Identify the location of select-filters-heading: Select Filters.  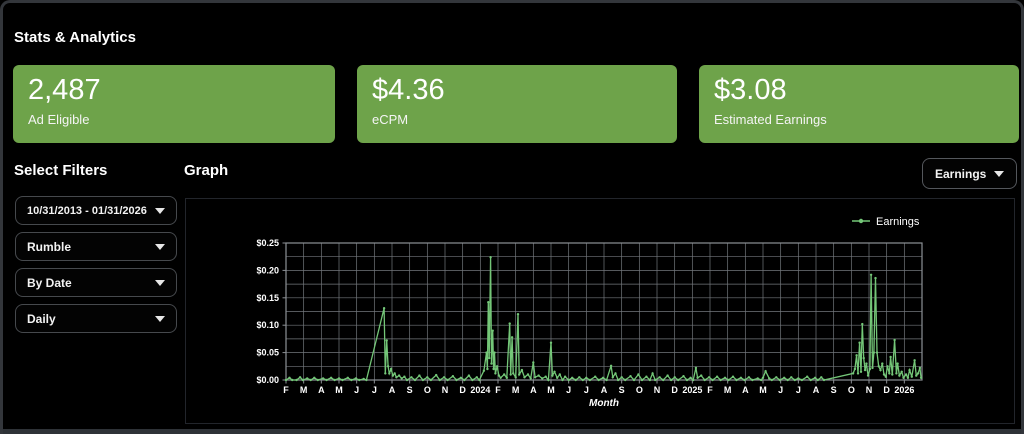
(61, 170).